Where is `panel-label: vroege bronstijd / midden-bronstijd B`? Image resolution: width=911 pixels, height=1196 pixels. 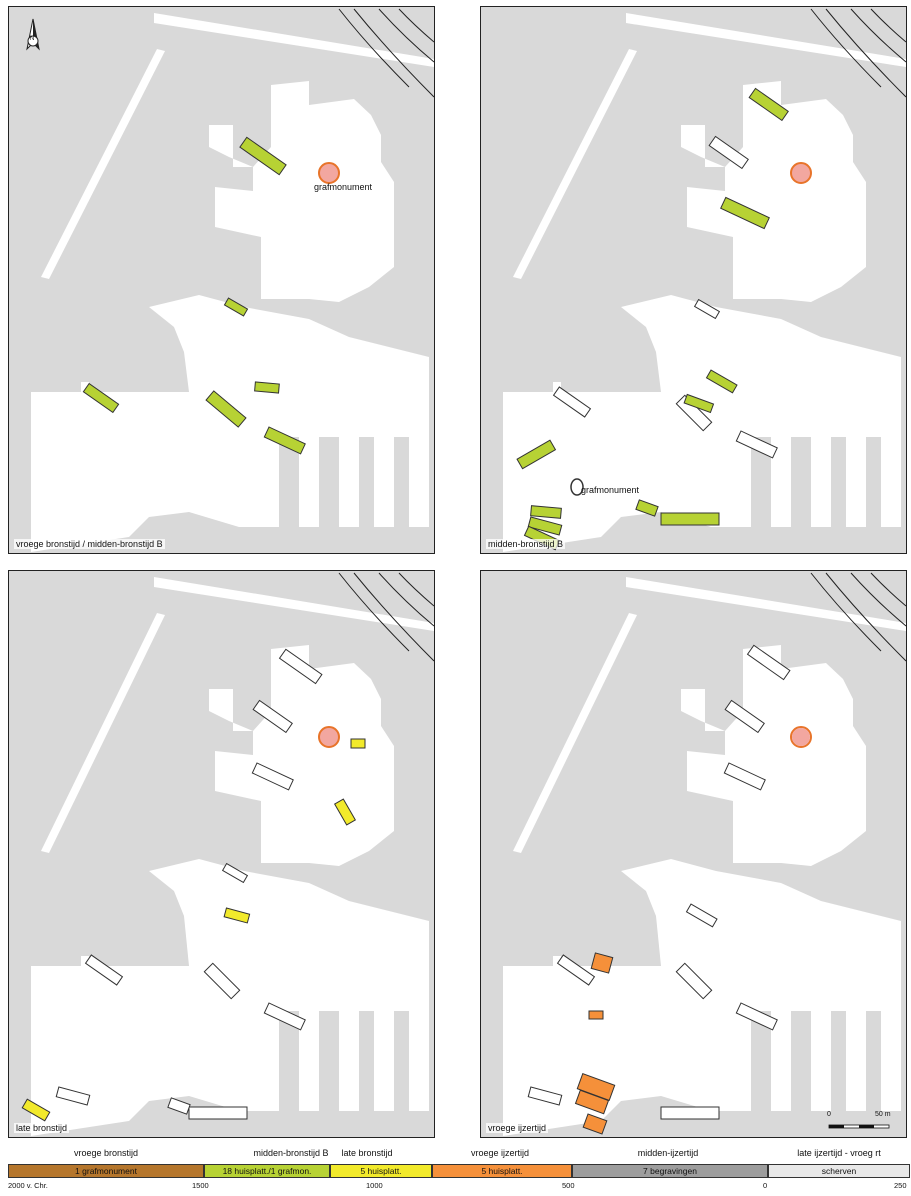
panel-label: vroege bronstijd / midden-bronstijd B is located at coordinates (89, 544).